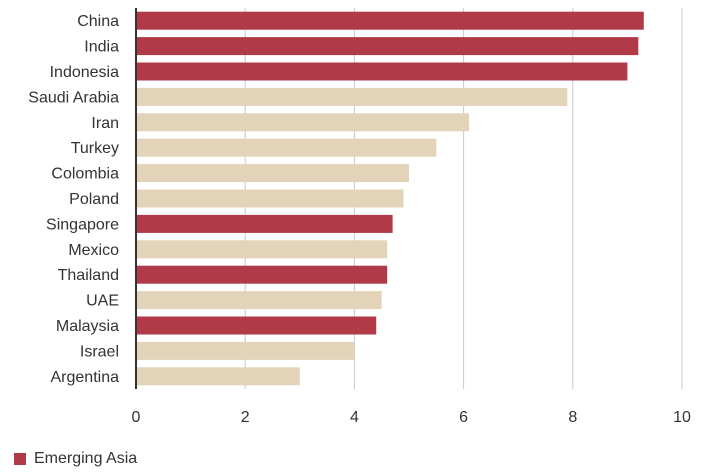 This screenshot has width=711, height=473. What do you see at coordinates (262, 274) in the screenshot?
I see `bar-thailand` at bounding box center [262, 274].